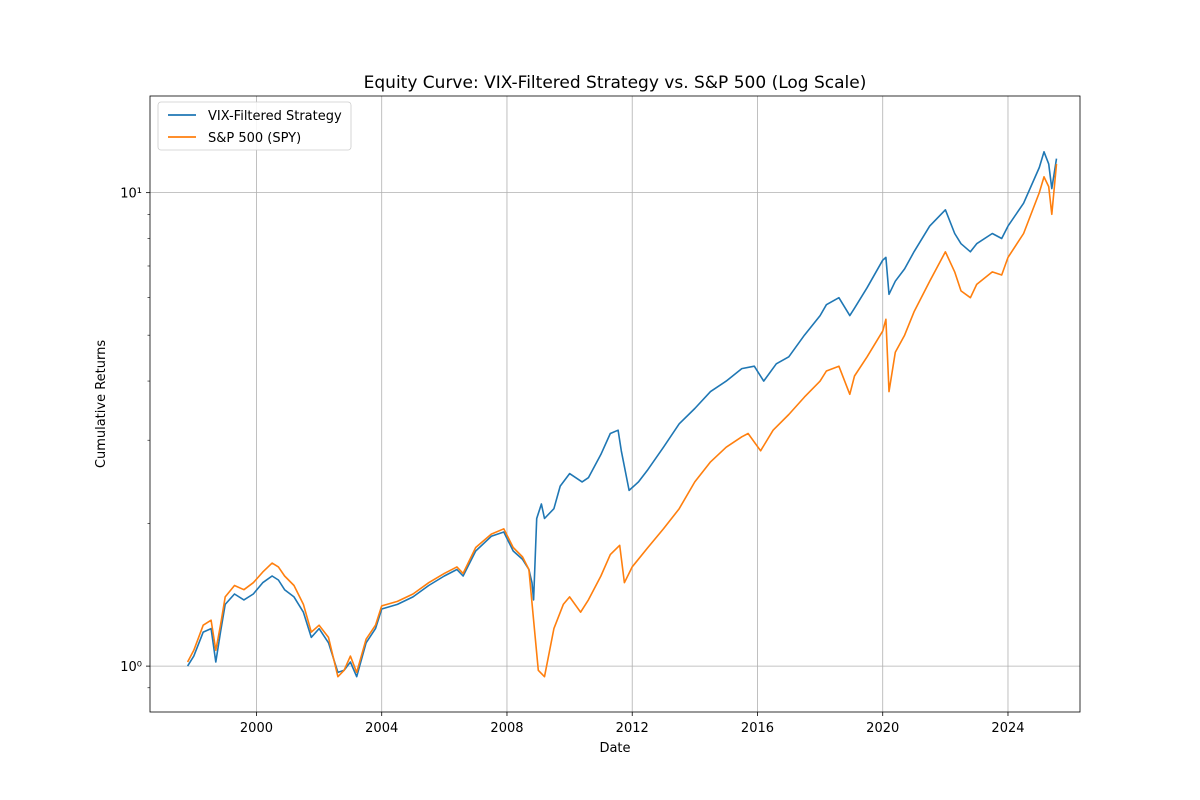  I want to click on x-tick-label: 2004, so click(381, 728).